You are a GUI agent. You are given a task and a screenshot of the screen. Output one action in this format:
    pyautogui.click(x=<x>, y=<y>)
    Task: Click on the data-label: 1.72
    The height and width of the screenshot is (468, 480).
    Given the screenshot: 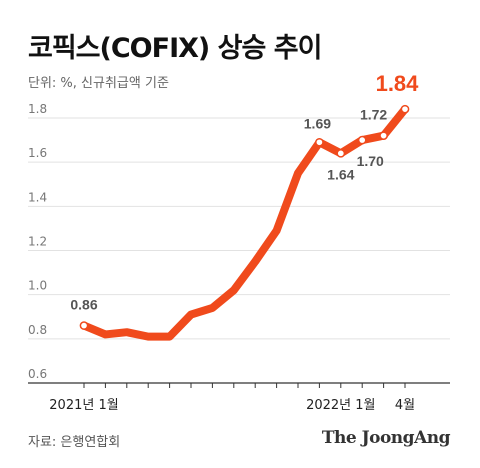 What is the action you would take?
    pyautogui.click(x=373, y=115)
    